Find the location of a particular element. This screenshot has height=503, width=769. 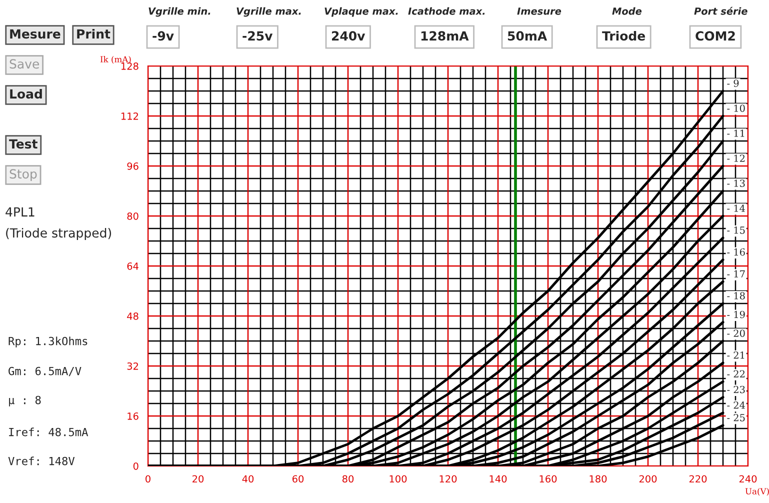

series-label: - 15 is located at coordinates (736, 230).